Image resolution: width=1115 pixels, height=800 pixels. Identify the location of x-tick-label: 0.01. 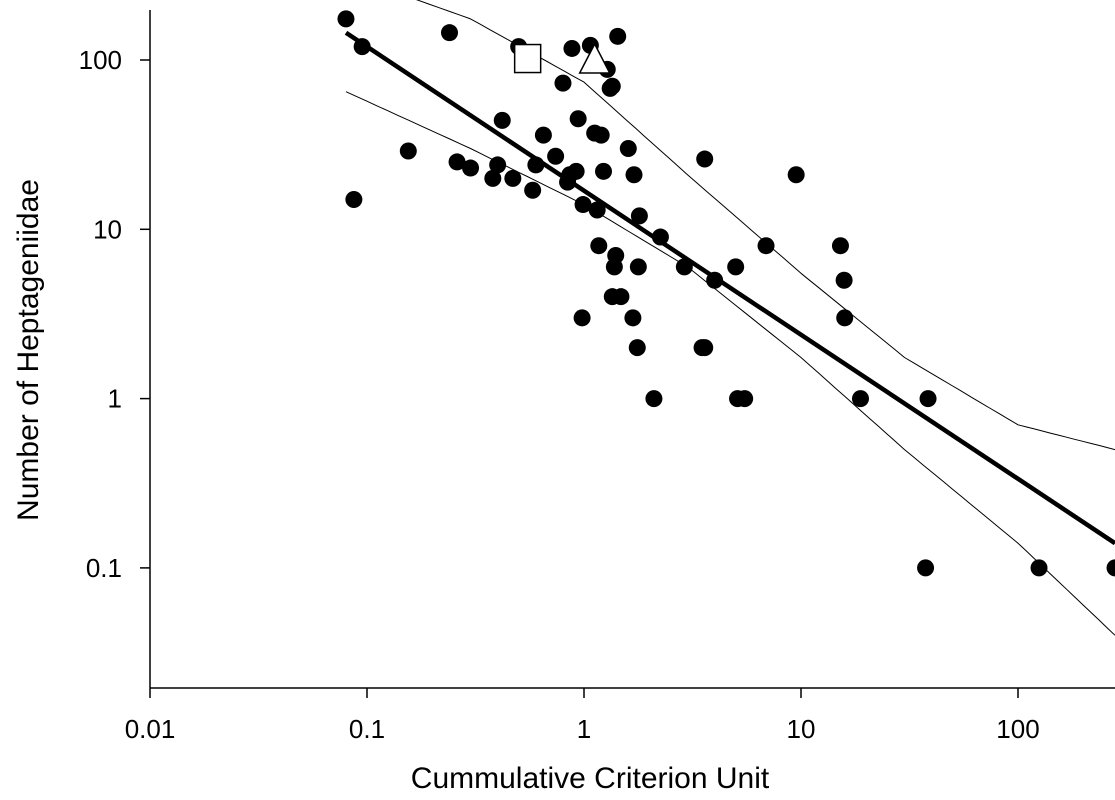
(150, 729).